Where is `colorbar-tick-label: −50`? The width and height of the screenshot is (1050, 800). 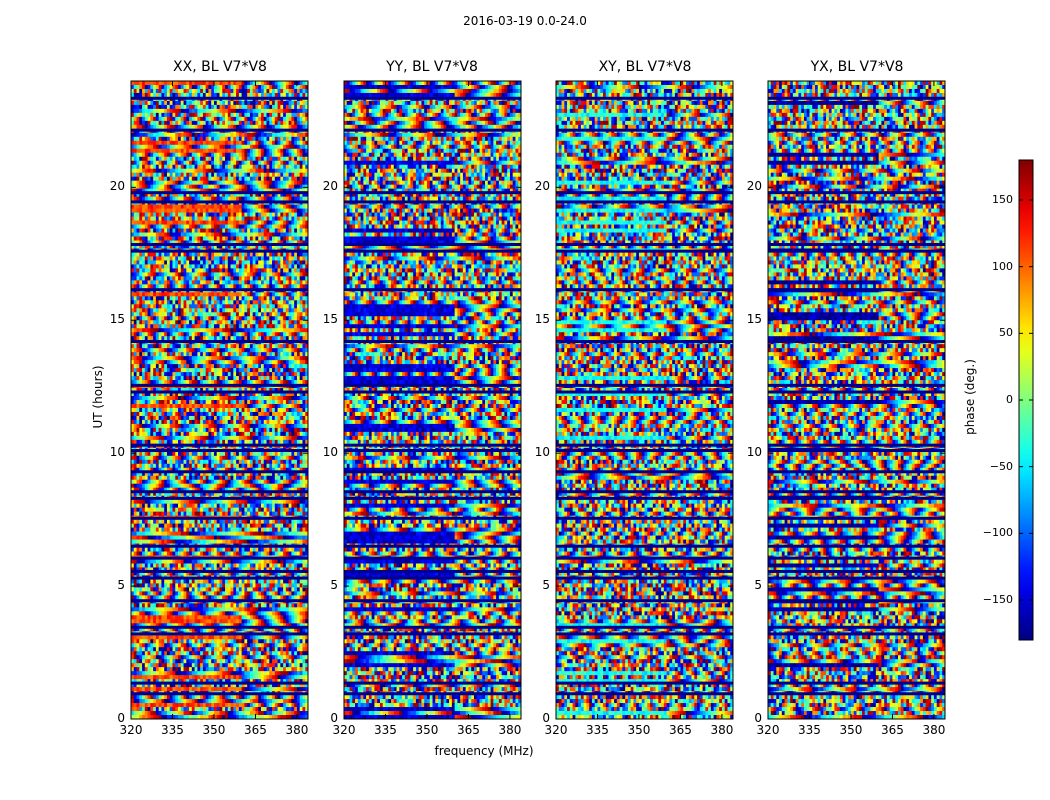 colorbar-tick-label: −50 is located at coordinates (990, 466).